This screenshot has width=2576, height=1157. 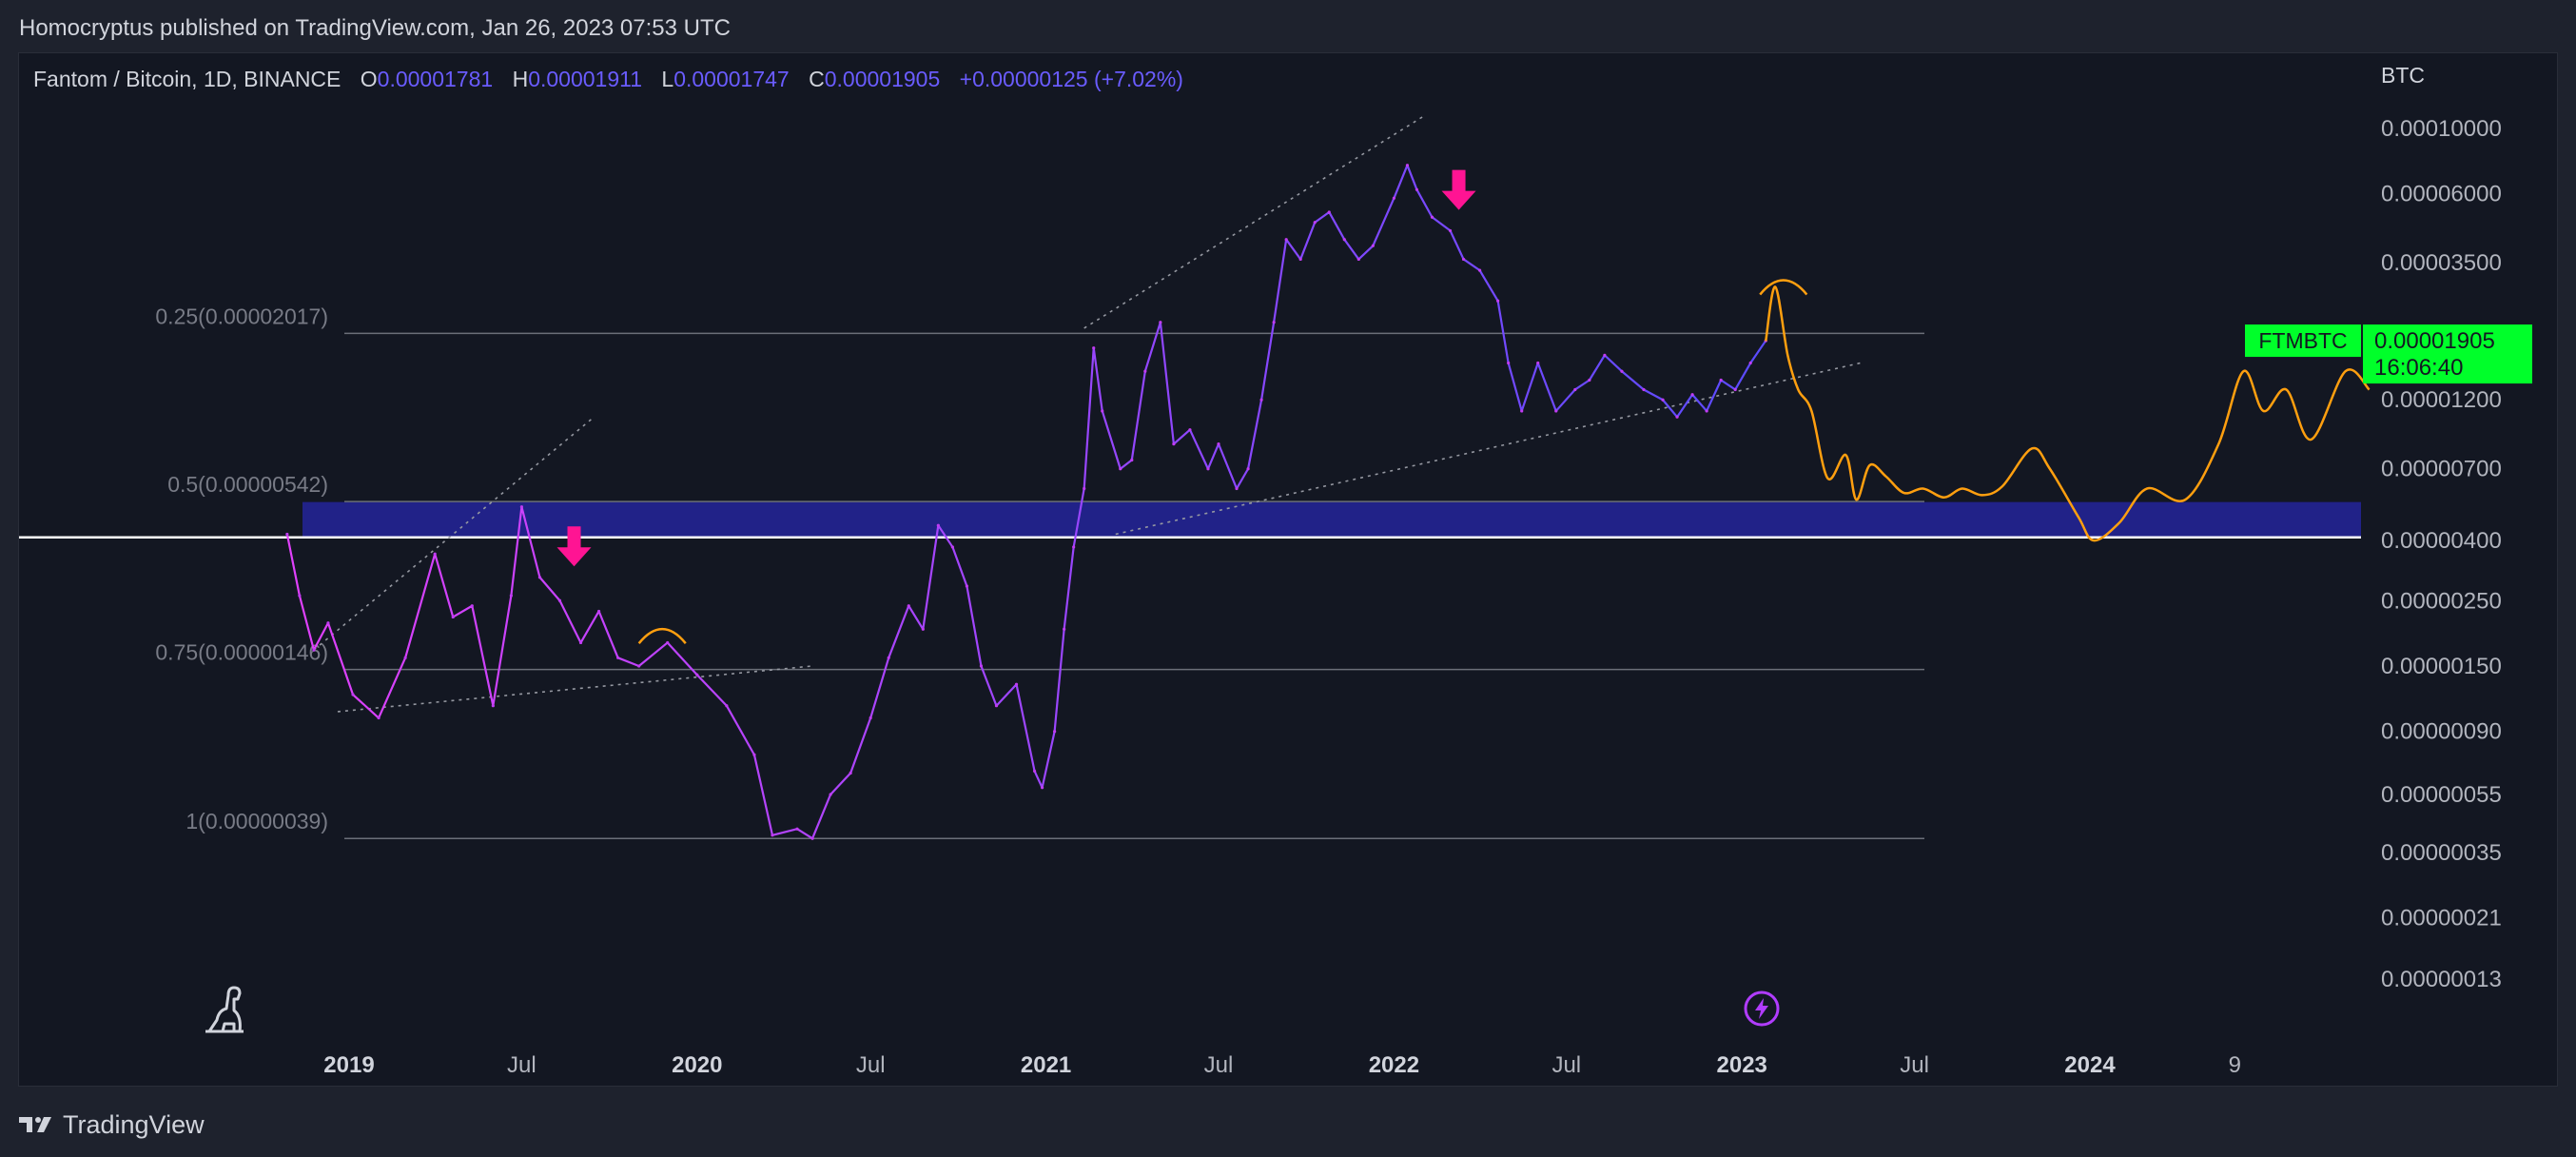 What do you see at coordinates (2442, 263) in the screenshot?
I see `y-tick-label: 0.00003500` at bounding box center [2442, 263].